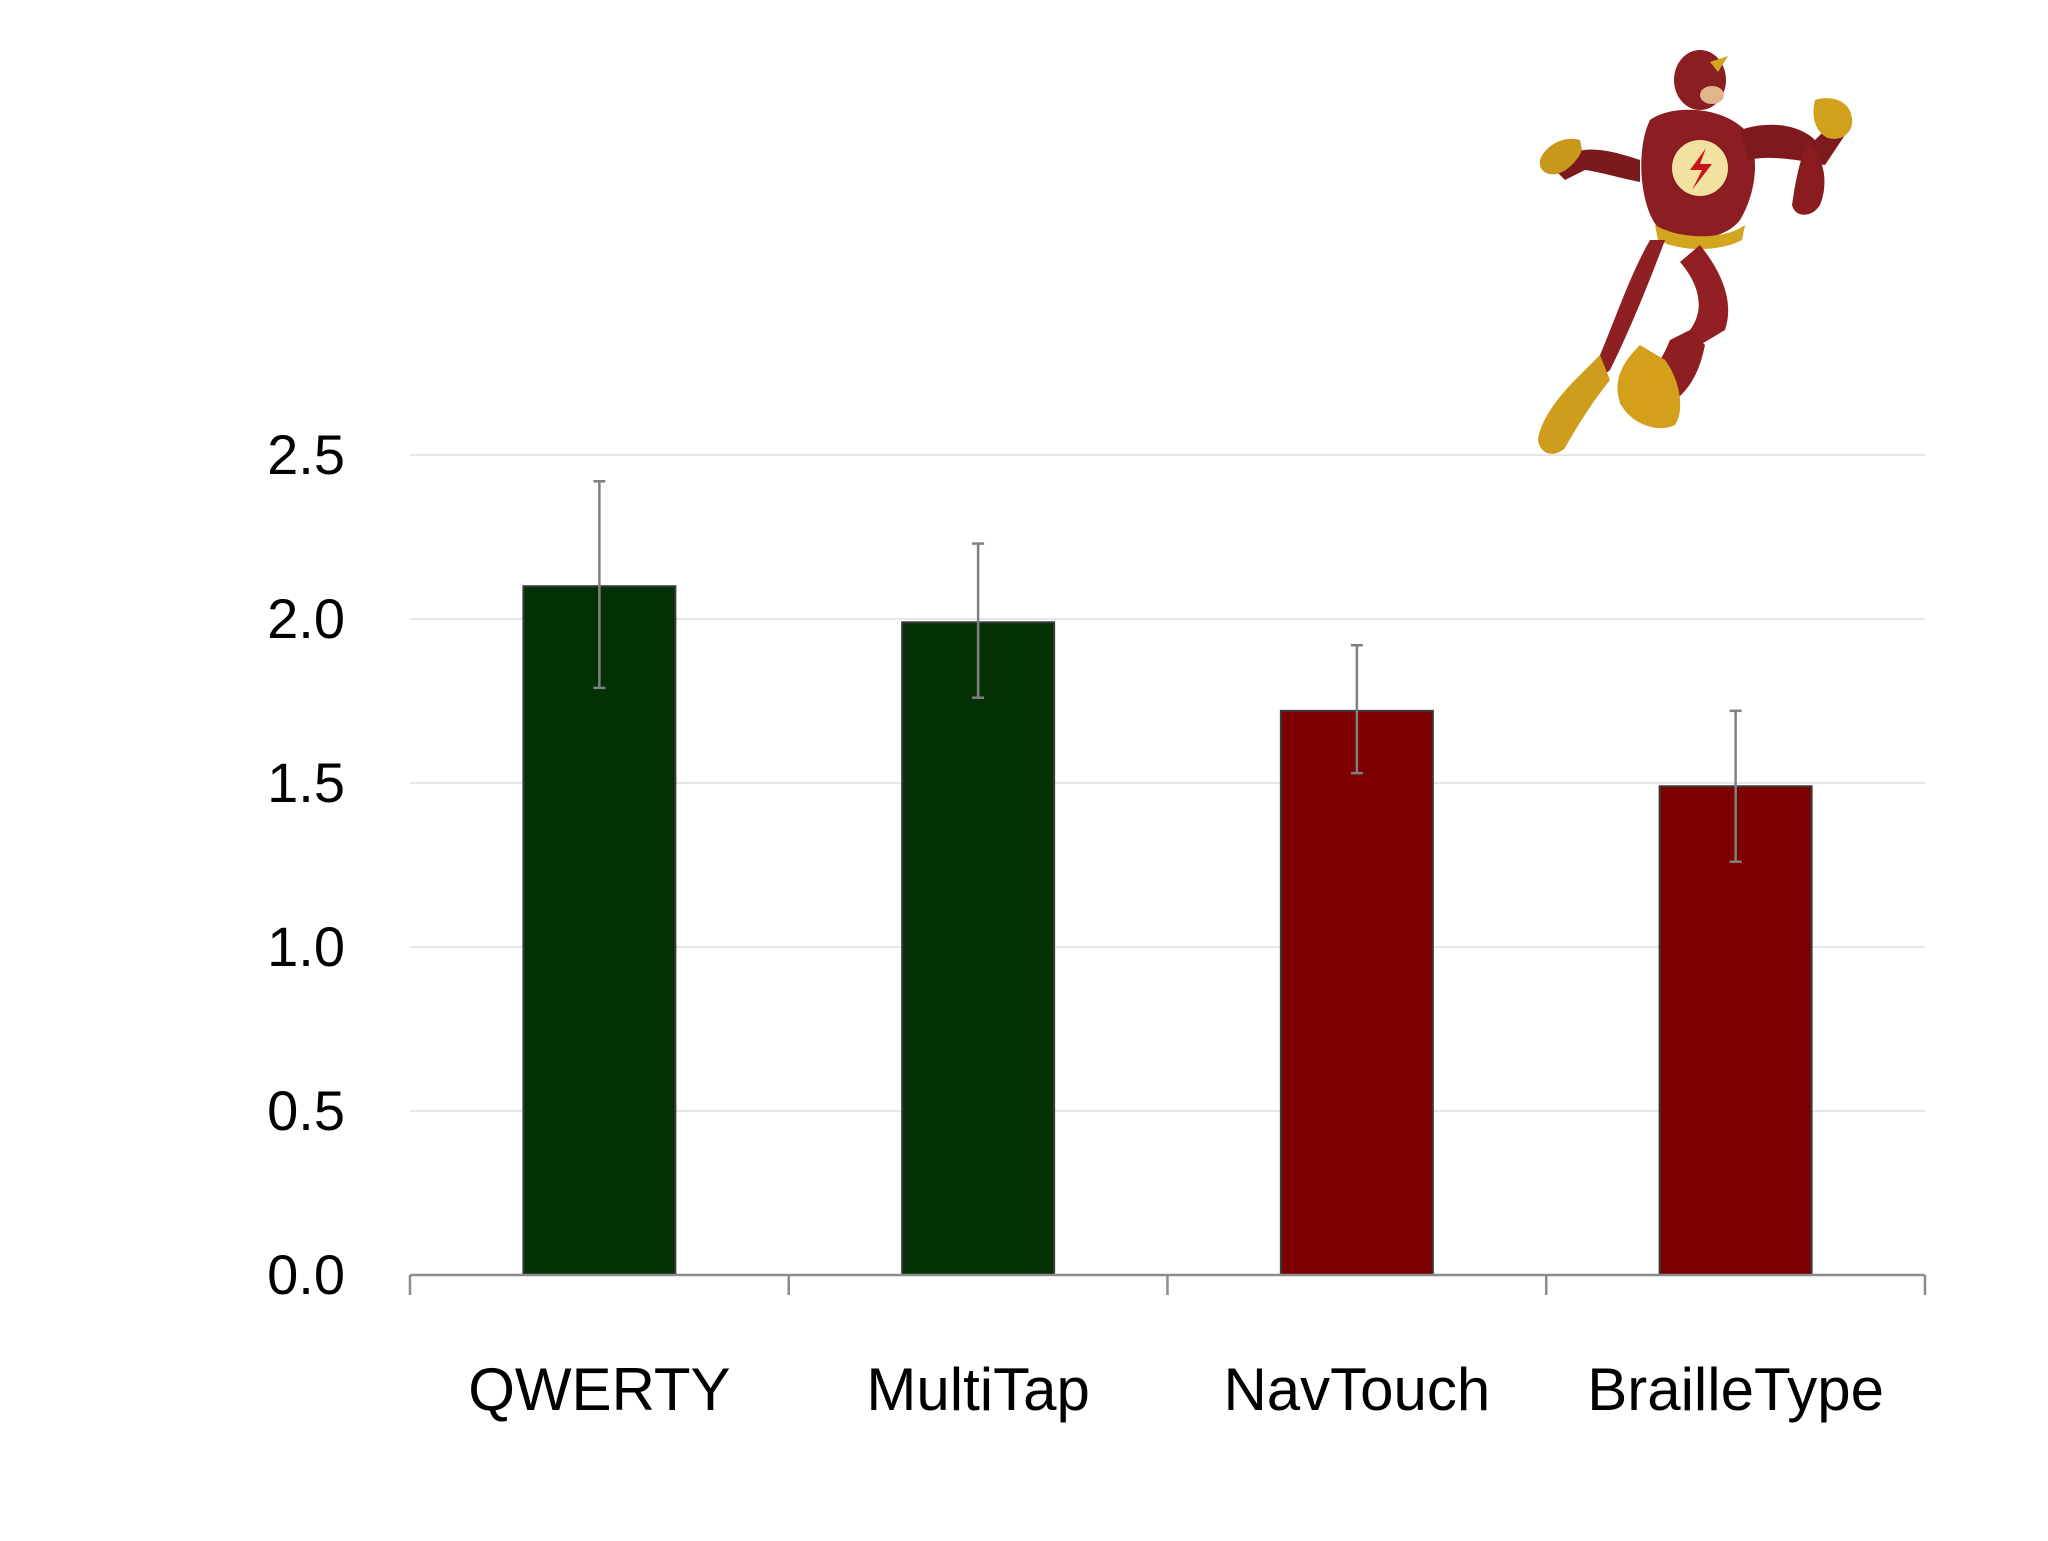 The image size is (2048, 1541). Describe the element at coordinates (306, 1274) in the screenshot. I see `y-tick-label: 0.0` at that location.